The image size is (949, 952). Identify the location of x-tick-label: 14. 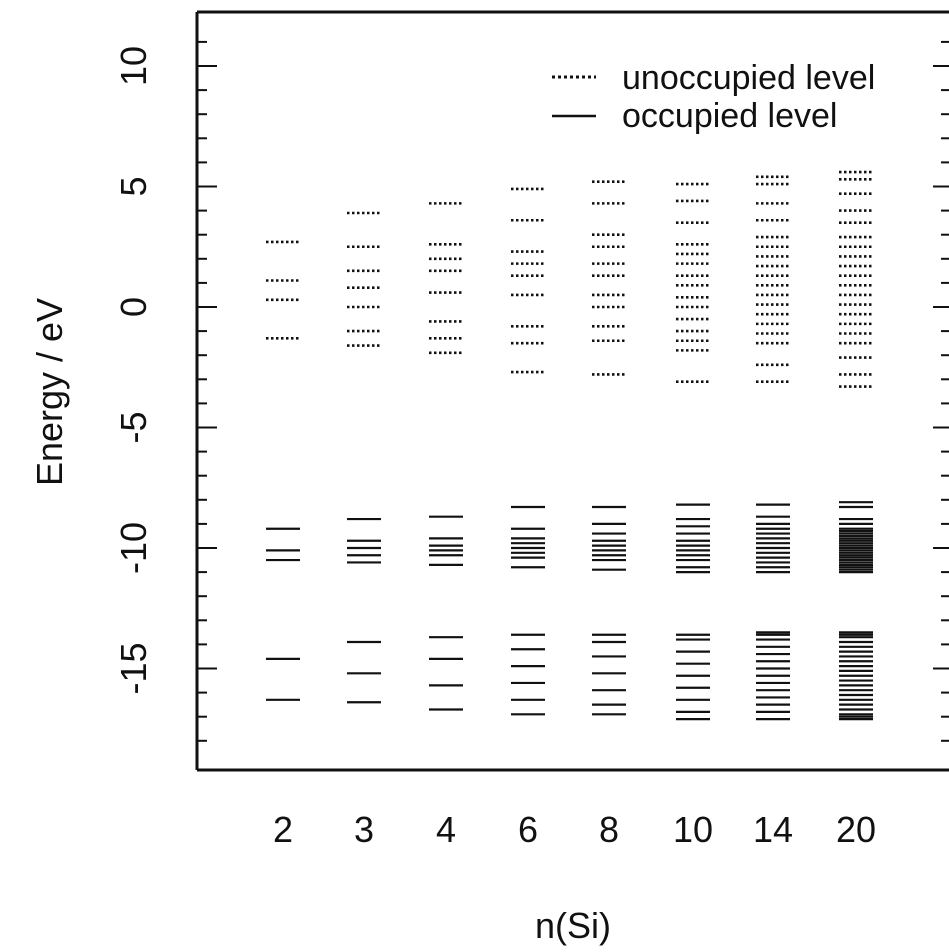
(773, 829).